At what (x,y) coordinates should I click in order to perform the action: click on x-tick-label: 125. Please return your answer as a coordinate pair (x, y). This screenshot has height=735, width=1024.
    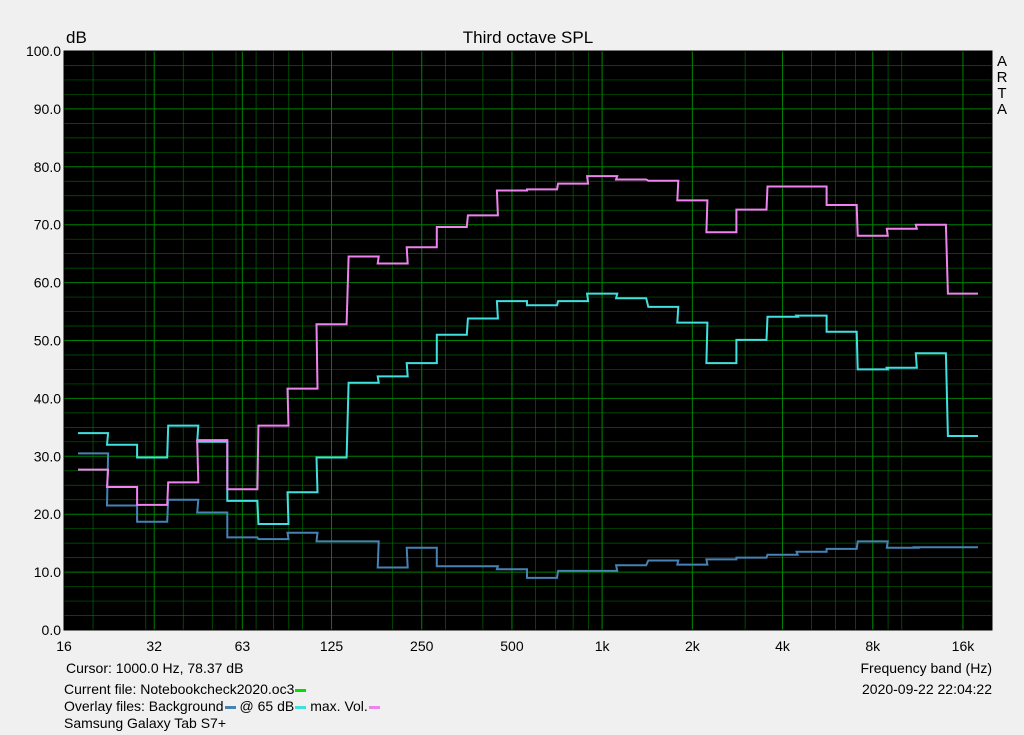
    Looking at the image, I should click on (332, 646).